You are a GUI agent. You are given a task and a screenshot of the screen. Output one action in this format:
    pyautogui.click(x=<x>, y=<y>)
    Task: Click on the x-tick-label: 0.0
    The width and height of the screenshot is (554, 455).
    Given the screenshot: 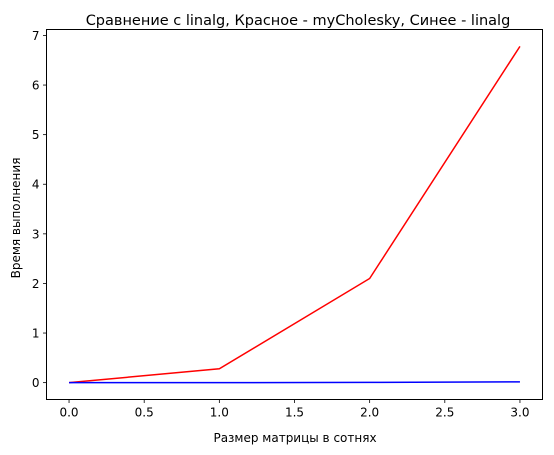 What is the action you would take?
    pyautogui.click(x=68, y=413)
    